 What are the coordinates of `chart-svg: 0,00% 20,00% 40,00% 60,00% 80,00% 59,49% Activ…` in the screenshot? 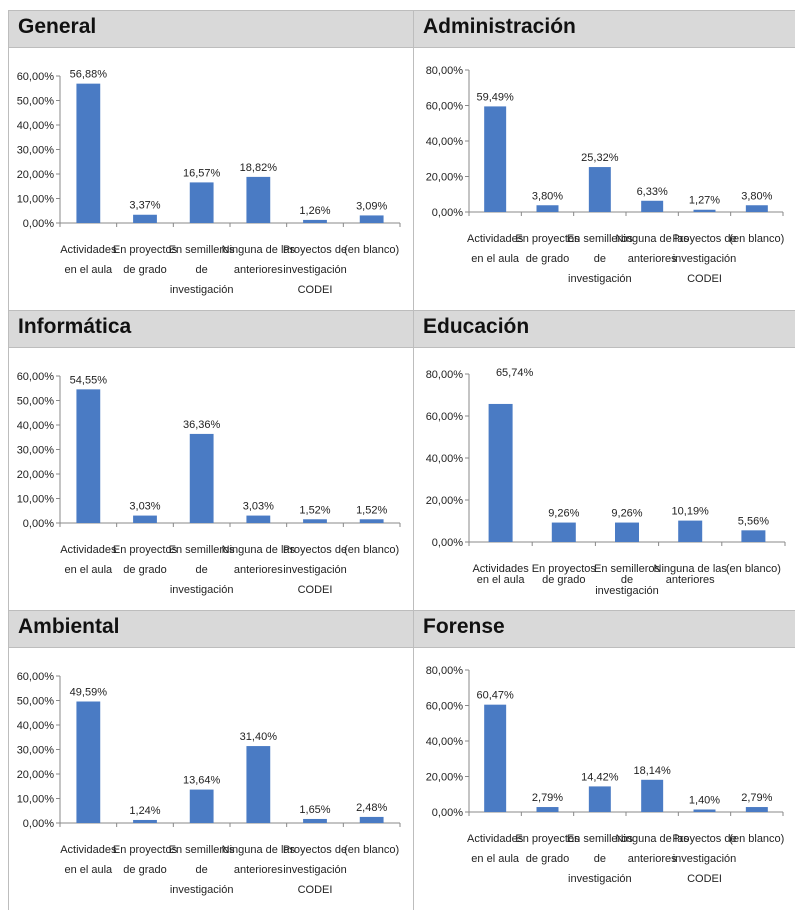 It's located at (605, 175).